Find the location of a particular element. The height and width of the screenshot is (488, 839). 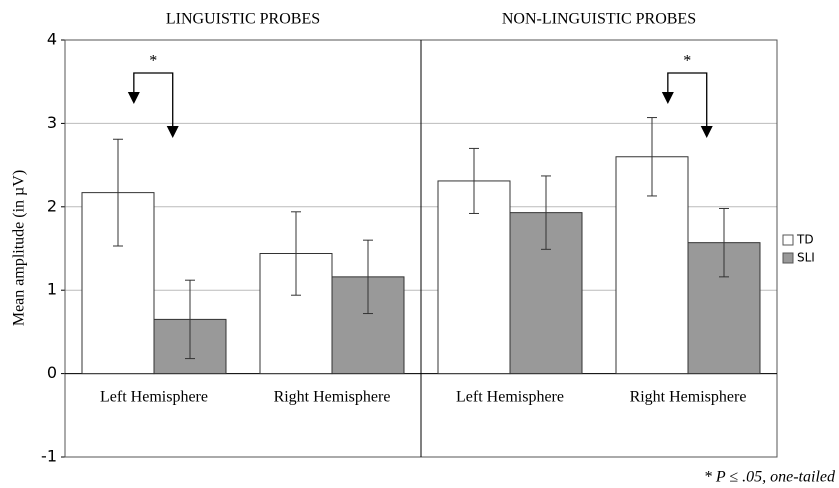

y-tick-label: 3 is located at coordinates (52, 122).